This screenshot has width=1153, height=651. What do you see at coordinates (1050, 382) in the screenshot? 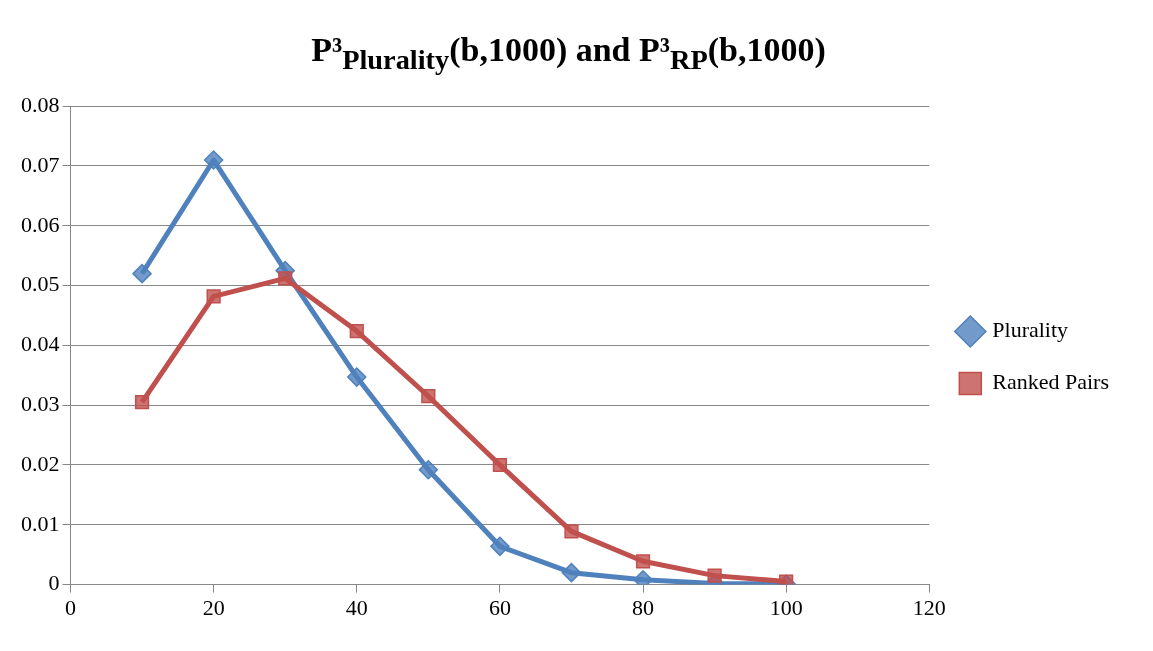
I see `legend-label: Ranked Pairs` at bounding box center [1050, 382].